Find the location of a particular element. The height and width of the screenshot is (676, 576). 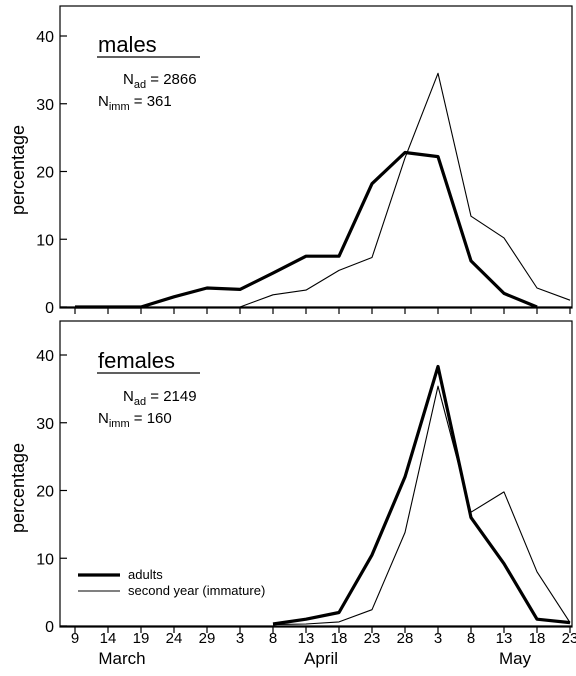

males-y-axis-label: percentage is located at coordinates (18, 170).